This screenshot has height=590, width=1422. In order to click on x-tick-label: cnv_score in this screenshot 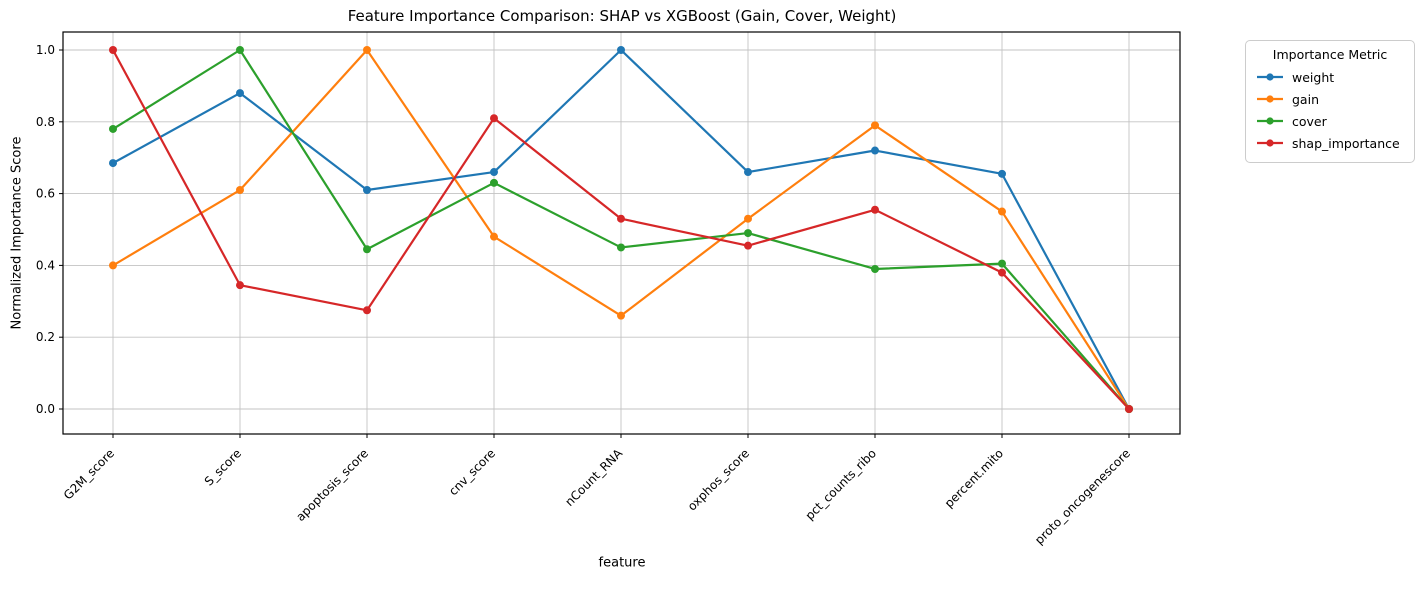, I will do `click(472, 472)`.